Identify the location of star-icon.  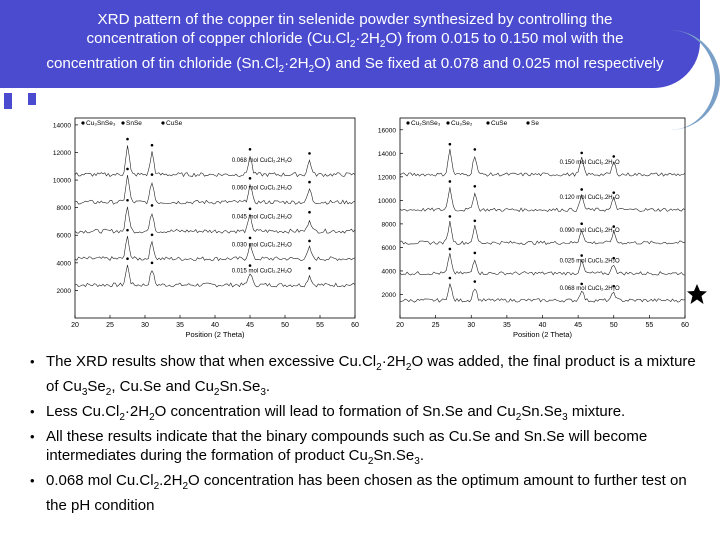
(697, 294).